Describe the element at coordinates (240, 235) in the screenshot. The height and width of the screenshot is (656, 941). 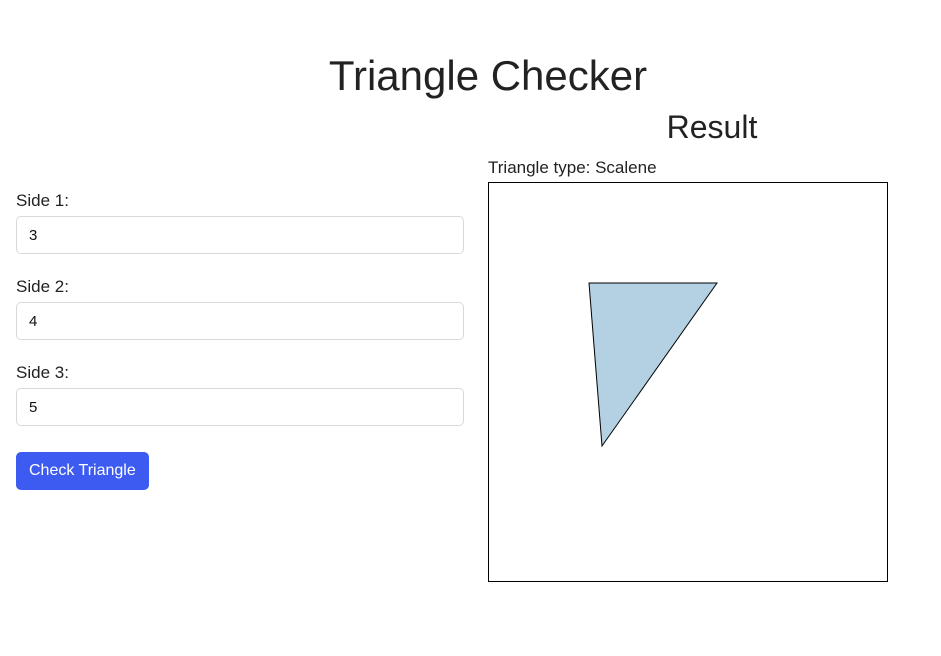
I see `side-1-input` at that location.